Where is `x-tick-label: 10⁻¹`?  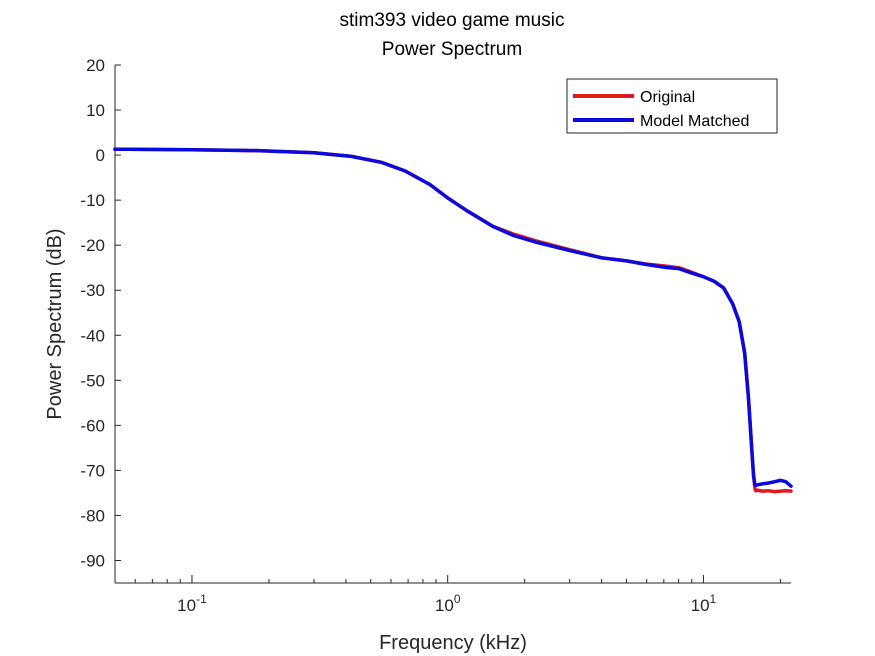 x-tick-label: 10⁻¹ is located at coordinates (192, 603).